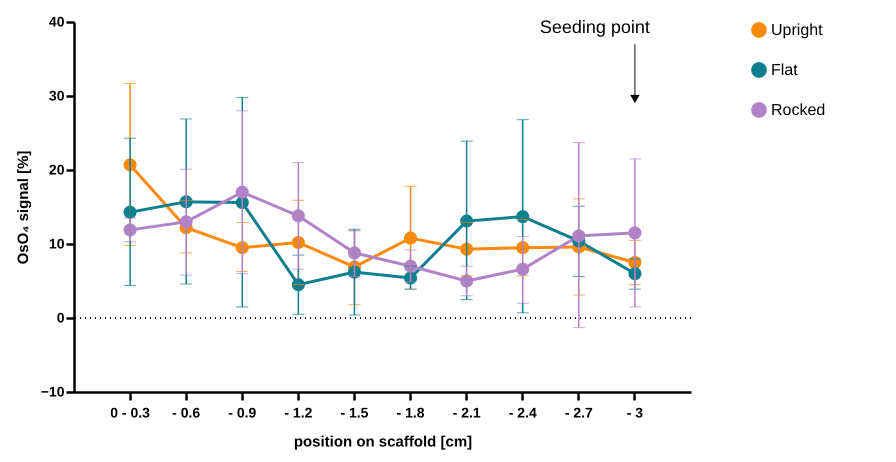 The height and width of the screenshot is (462, 896). Describe the element at coordinates (186, 412) in the screenshot. I see `x-tick-label: - 0.6` at that location.